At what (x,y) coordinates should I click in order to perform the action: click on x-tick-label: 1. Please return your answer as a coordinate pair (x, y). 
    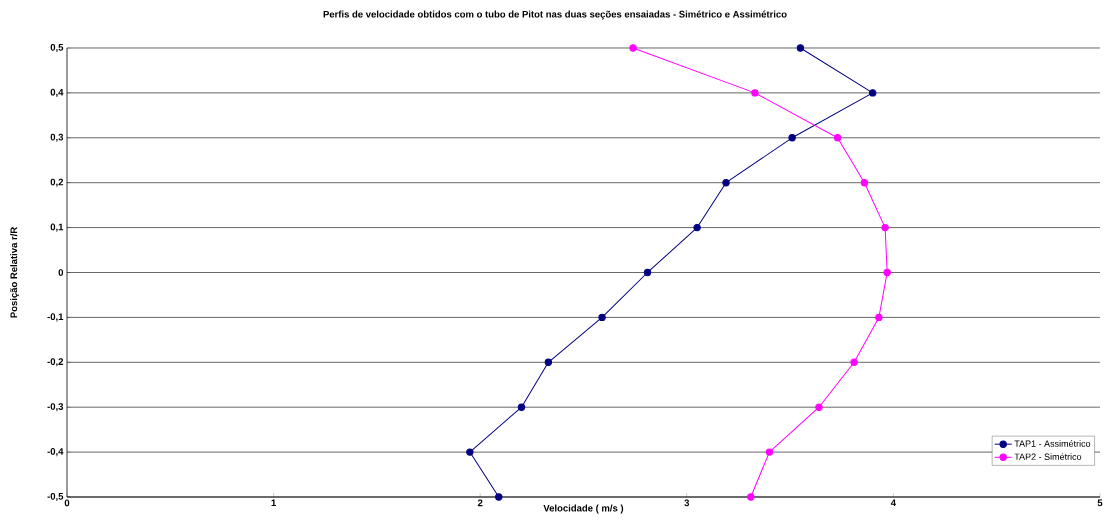
    Looking at the image, I should click on (273, 503).